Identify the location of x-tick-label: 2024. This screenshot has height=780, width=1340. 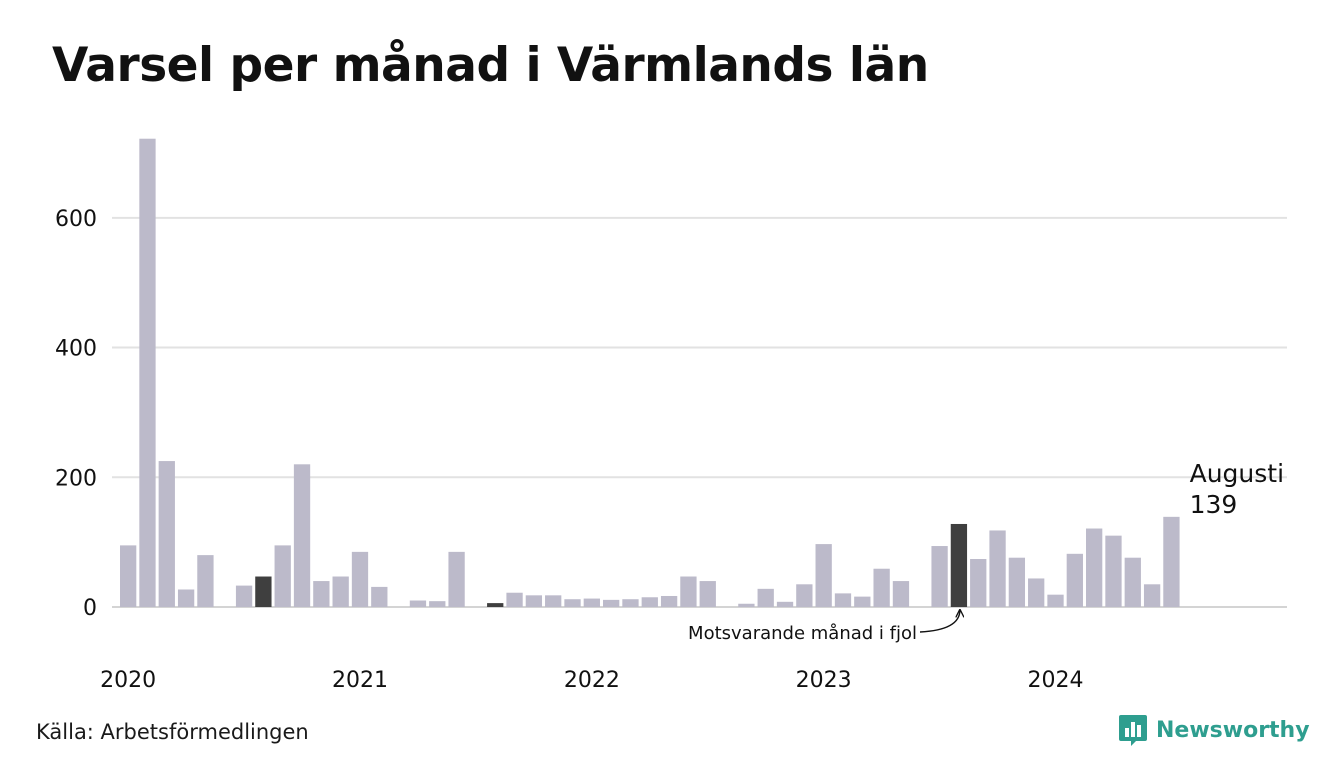
(1056, 680).